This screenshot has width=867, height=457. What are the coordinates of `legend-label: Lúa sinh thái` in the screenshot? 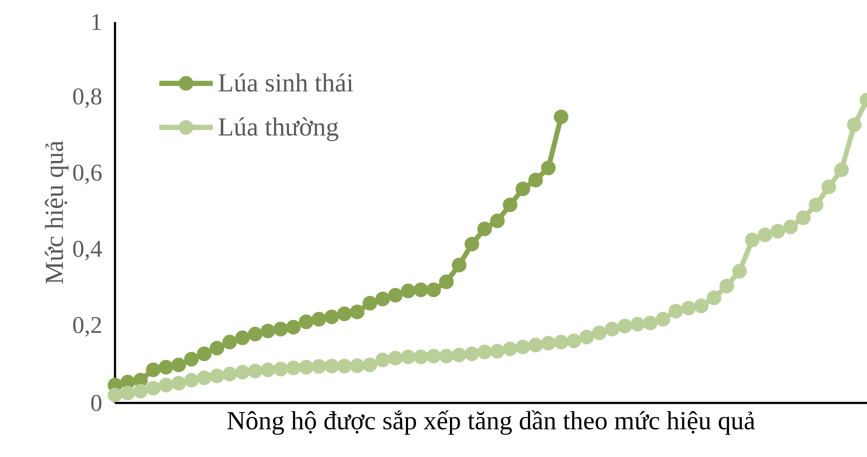 It's located at (286, 82).